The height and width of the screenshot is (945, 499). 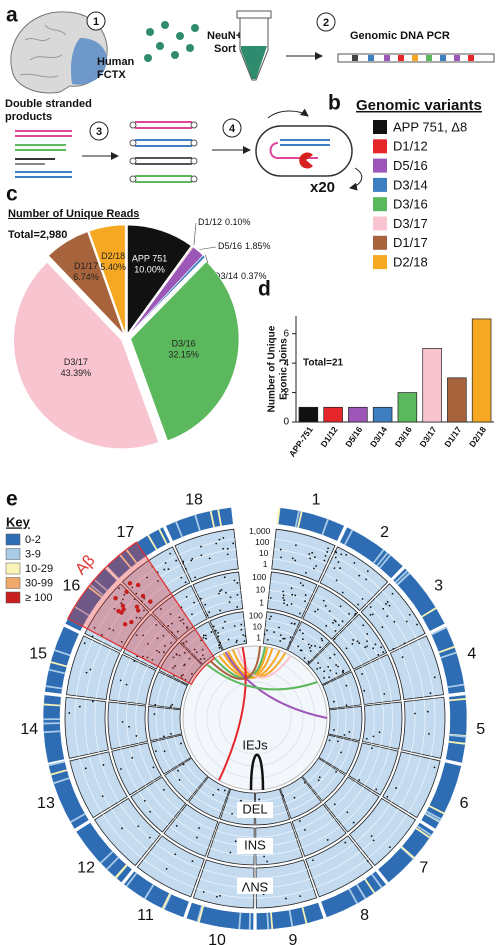 I want to click on leader-line, so click(x=208, y=248).